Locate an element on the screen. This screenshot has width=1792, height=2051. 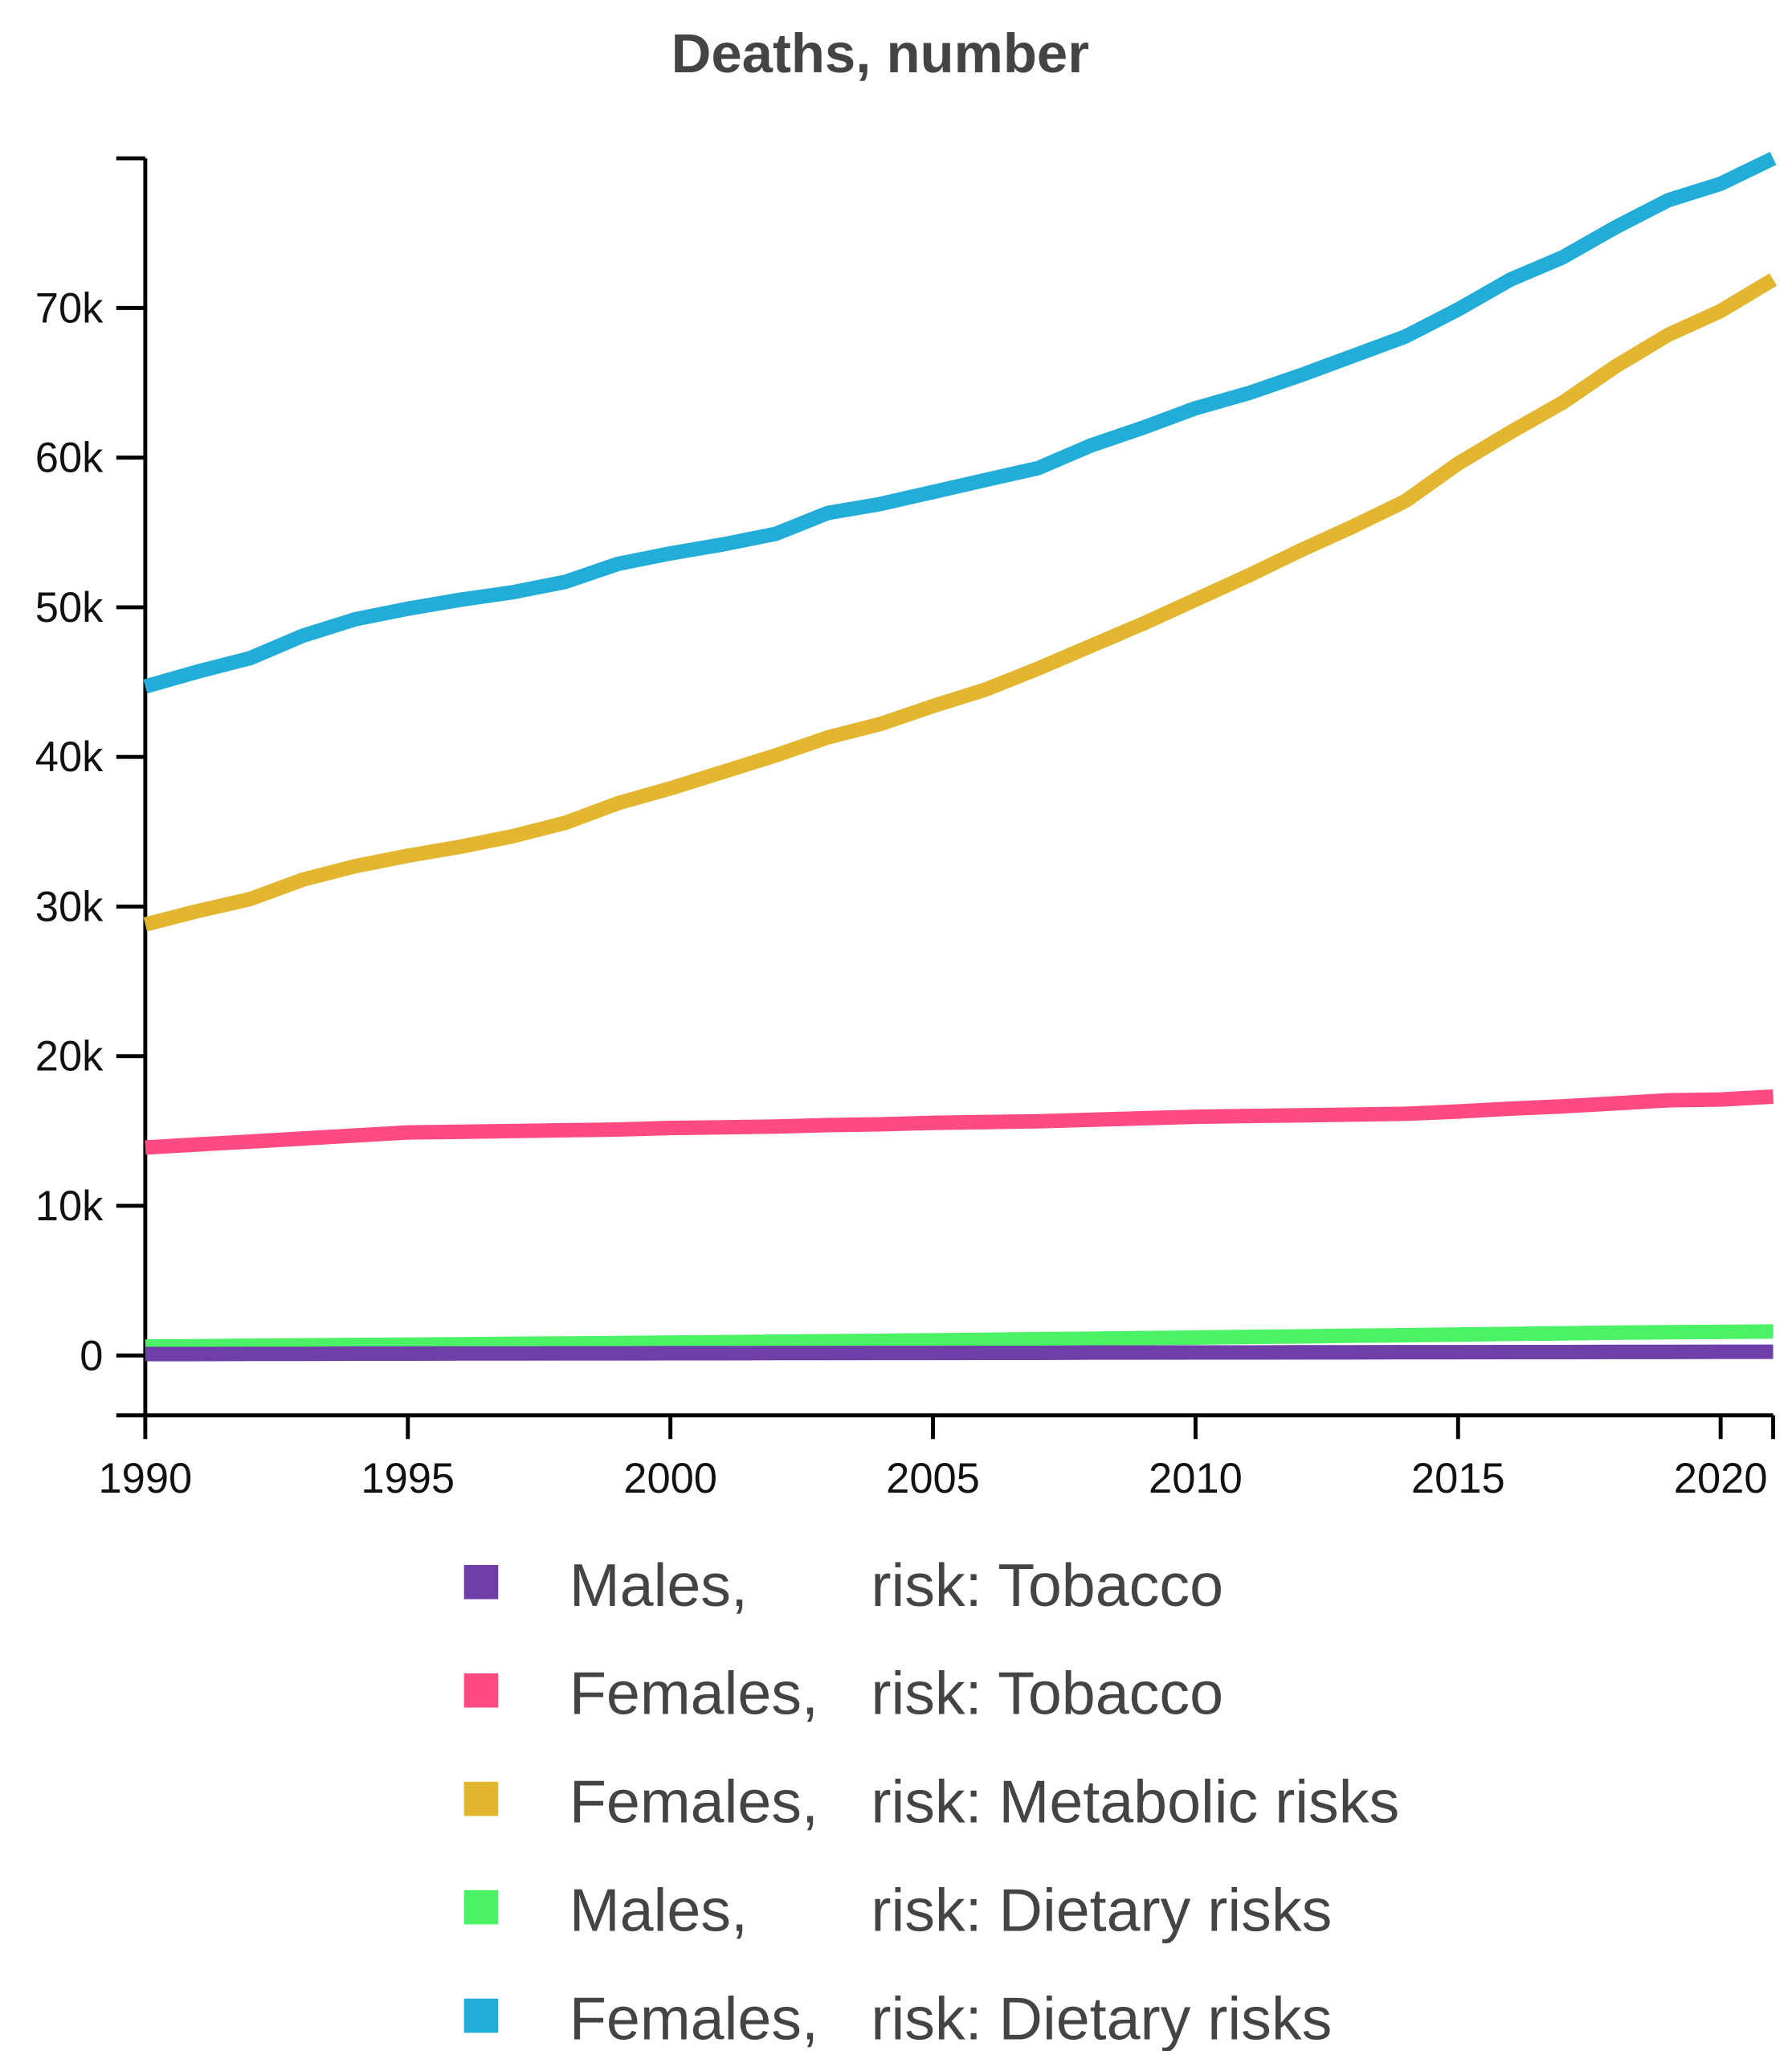
y-tick-label: 20k is located at coordinates (69, 1057).